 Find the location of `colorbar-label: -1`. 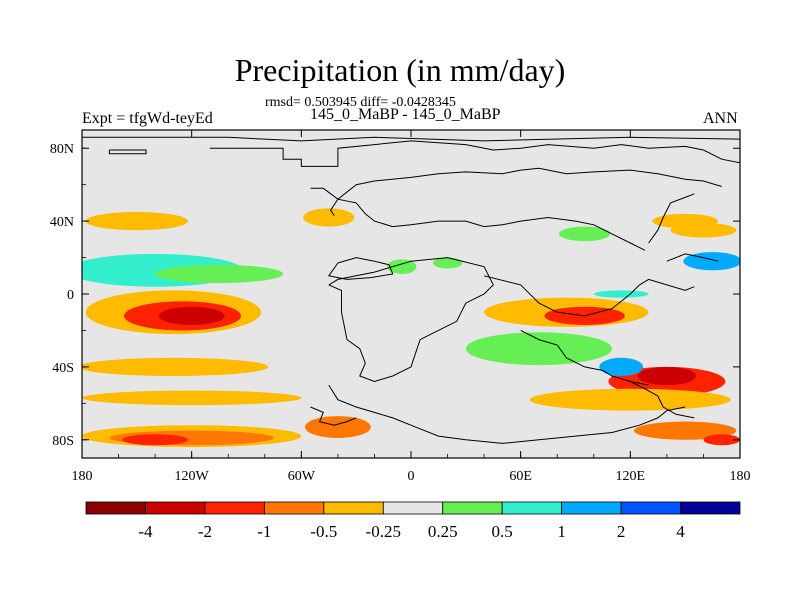

colorbar-label: -1 is located at coordinates (264, 531).